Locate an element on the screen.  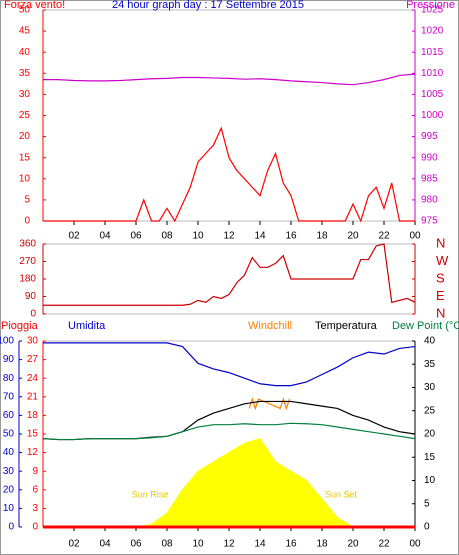
y3-tick-label: 24 is located at coordinates (33, 378).